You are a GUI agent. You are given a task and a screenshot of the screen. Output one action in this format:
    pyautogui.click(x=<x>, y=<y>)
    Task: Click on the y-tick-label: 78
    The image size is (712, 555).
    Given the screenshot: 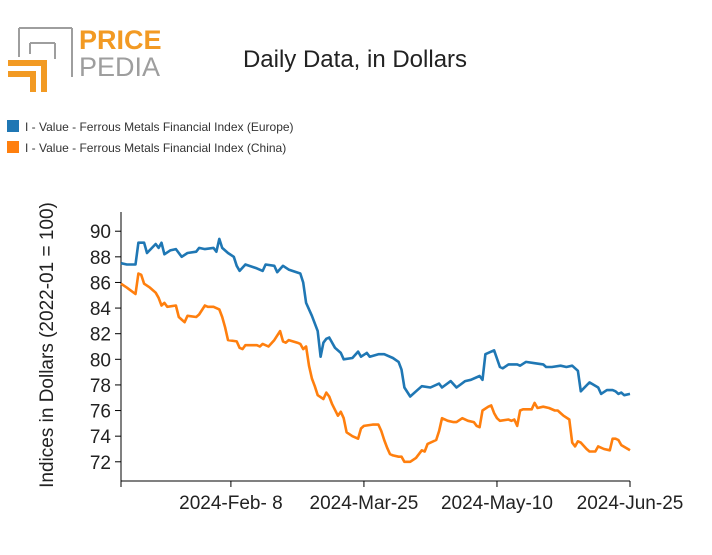 What is the action you would take?
    pyautogui.click(x=100, y=386)
    